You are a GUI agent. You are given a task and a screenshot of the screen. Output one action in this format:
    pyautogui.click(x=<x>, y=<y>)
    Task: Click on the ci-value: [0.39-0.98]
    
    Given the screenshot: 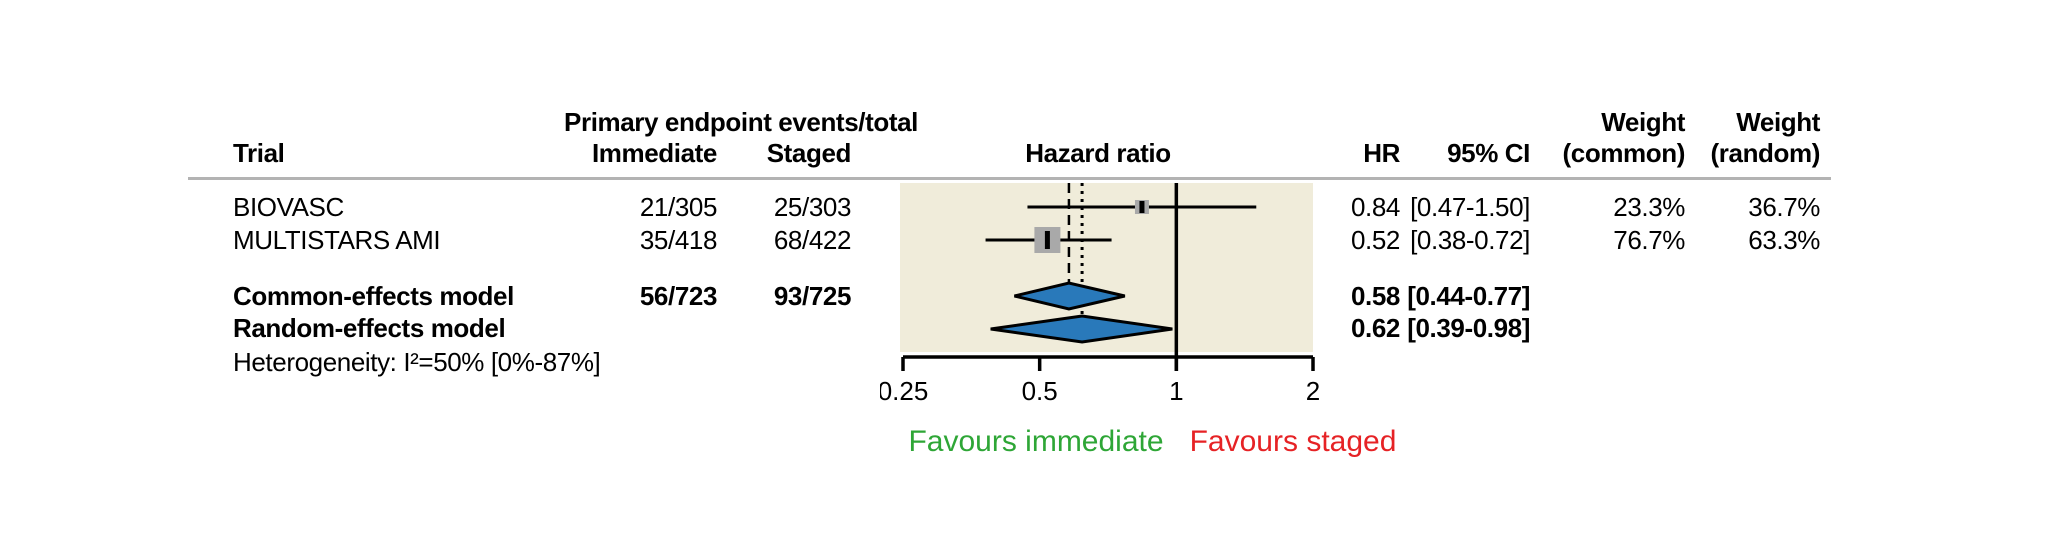 What is the action you would take?
    pyautogui.click(x=1468, y=328)
    